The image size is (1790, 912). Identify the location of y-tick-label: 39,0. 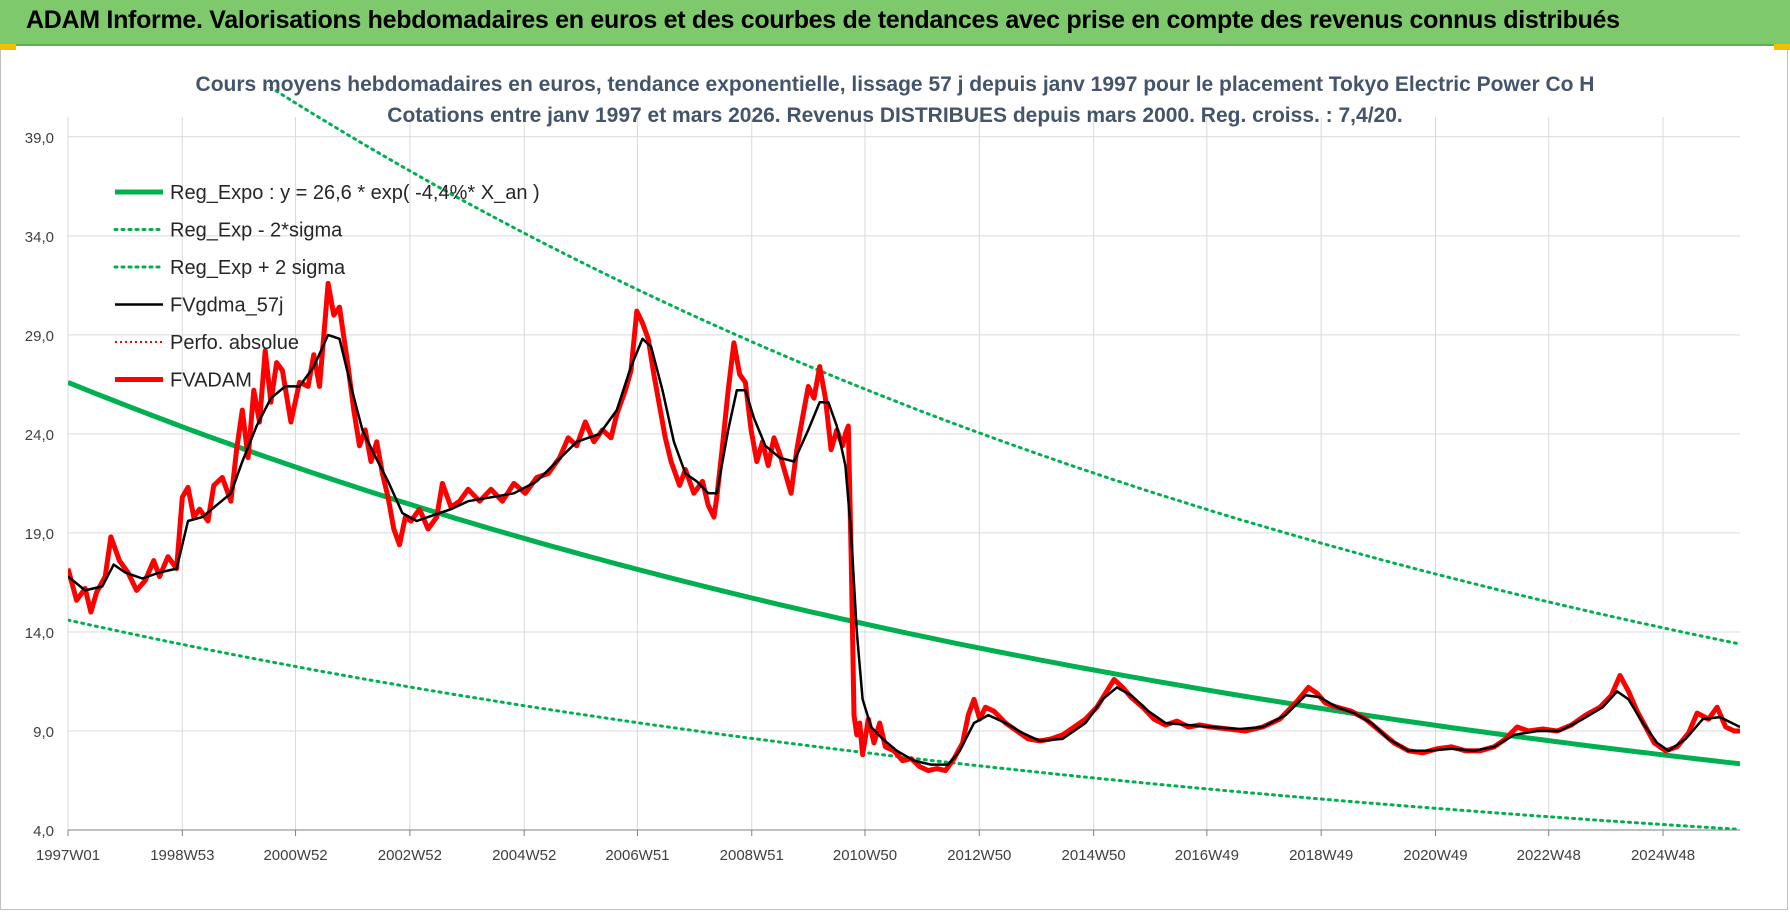
(39, 138).